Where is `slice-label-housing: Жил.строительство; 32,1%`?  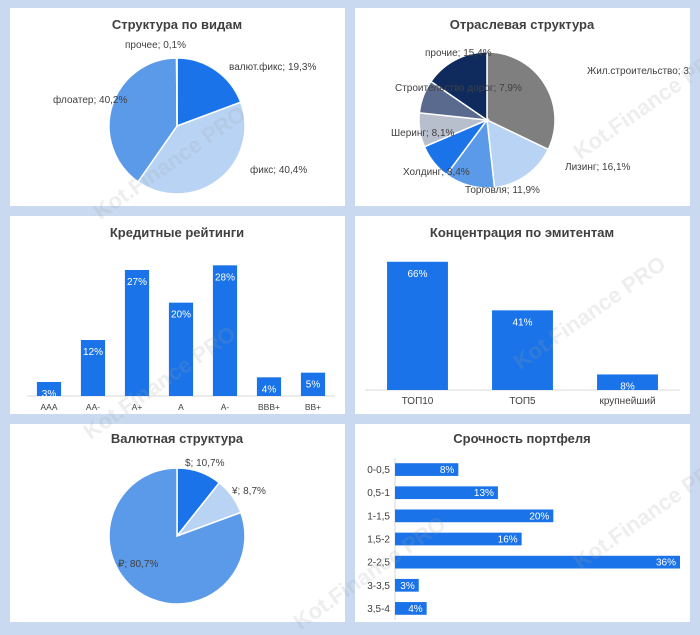
slice-label-housing: Жил.строительство; 32,1% is located at coordinates (638, 71).